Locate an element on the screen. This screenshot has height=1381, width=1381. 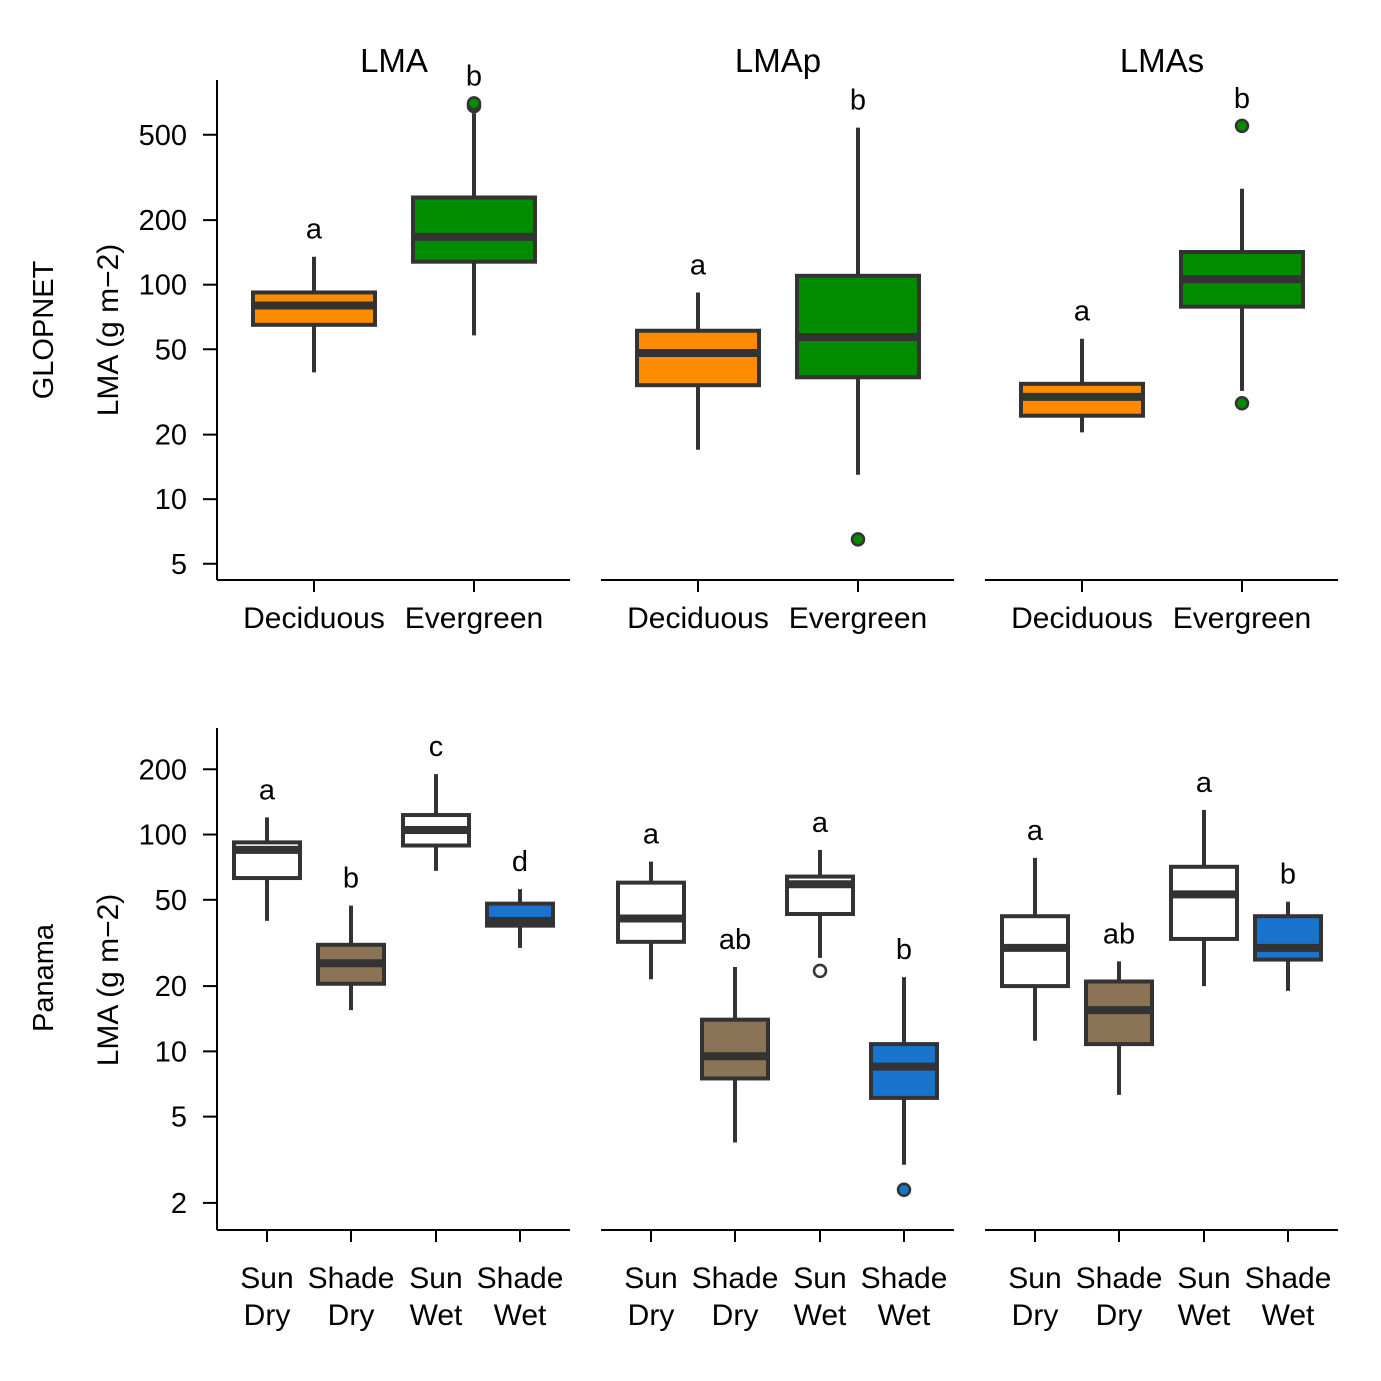
category-label-1-2-1-1: Dry is located at coordinates (1119, 1315).